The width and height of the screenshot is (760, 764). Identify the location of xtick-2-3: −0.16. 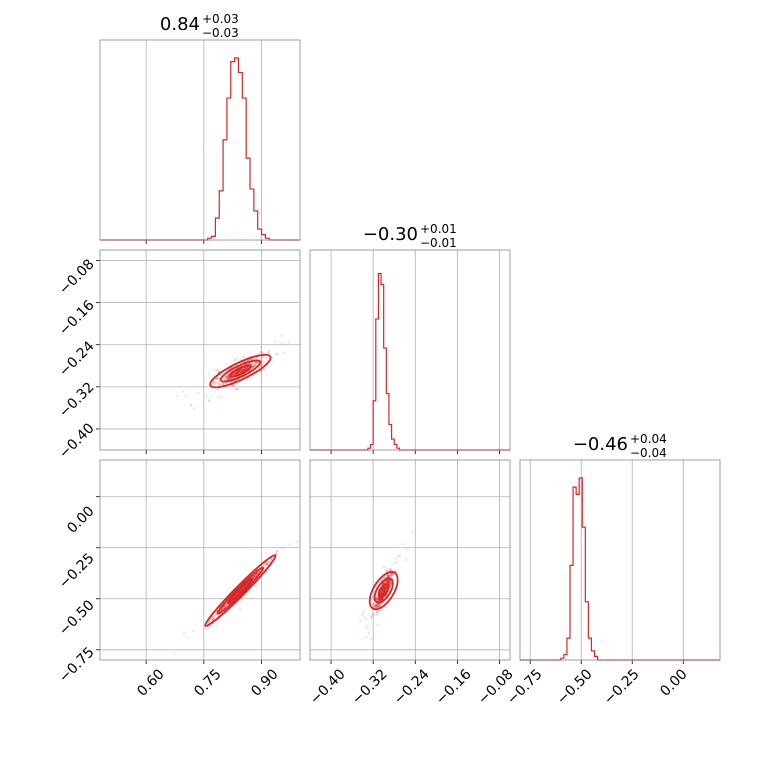
(454, 687).